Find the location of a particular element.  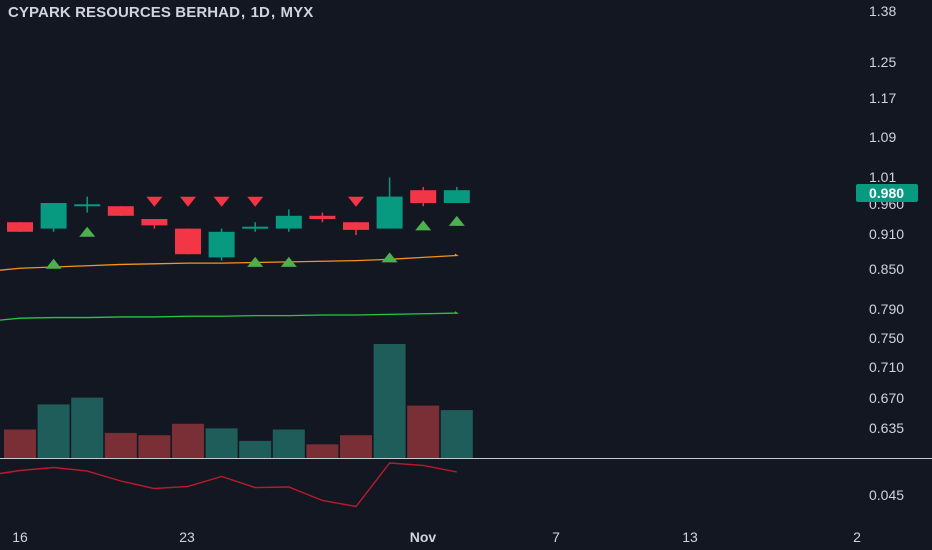

exchange-label: MYX is located at coordinates (297, 12).